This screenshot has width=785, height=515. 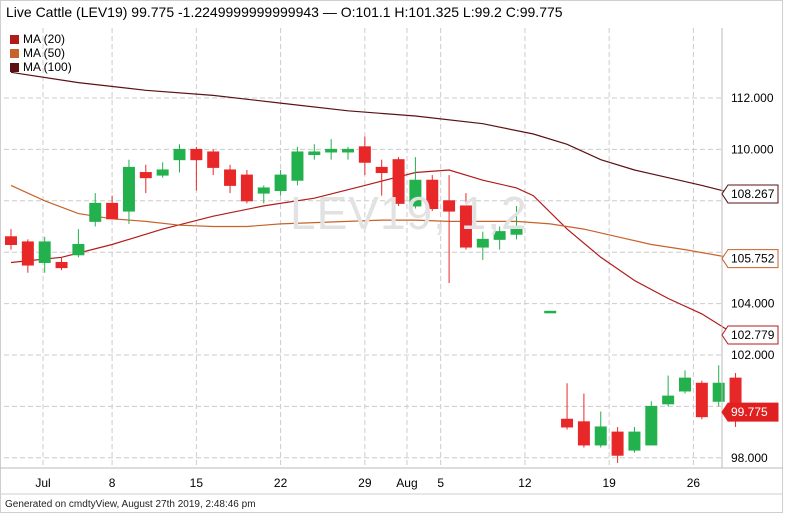 I want to click on legend-label: MA (100), so click(x=47, y=67).